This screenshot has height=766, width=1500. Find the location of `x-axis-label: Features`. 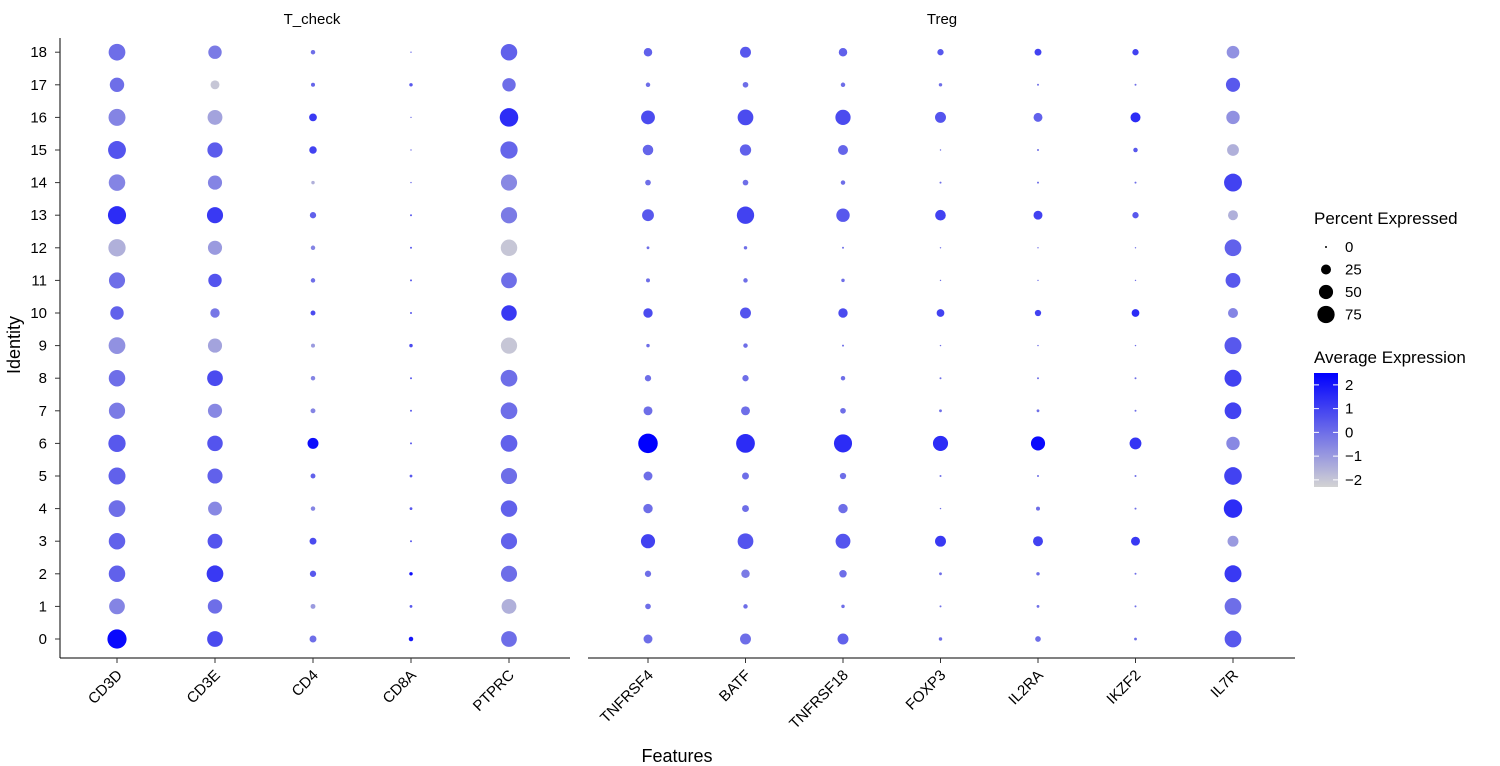

x-axis-label: Features is located at coordinates (676, 756).